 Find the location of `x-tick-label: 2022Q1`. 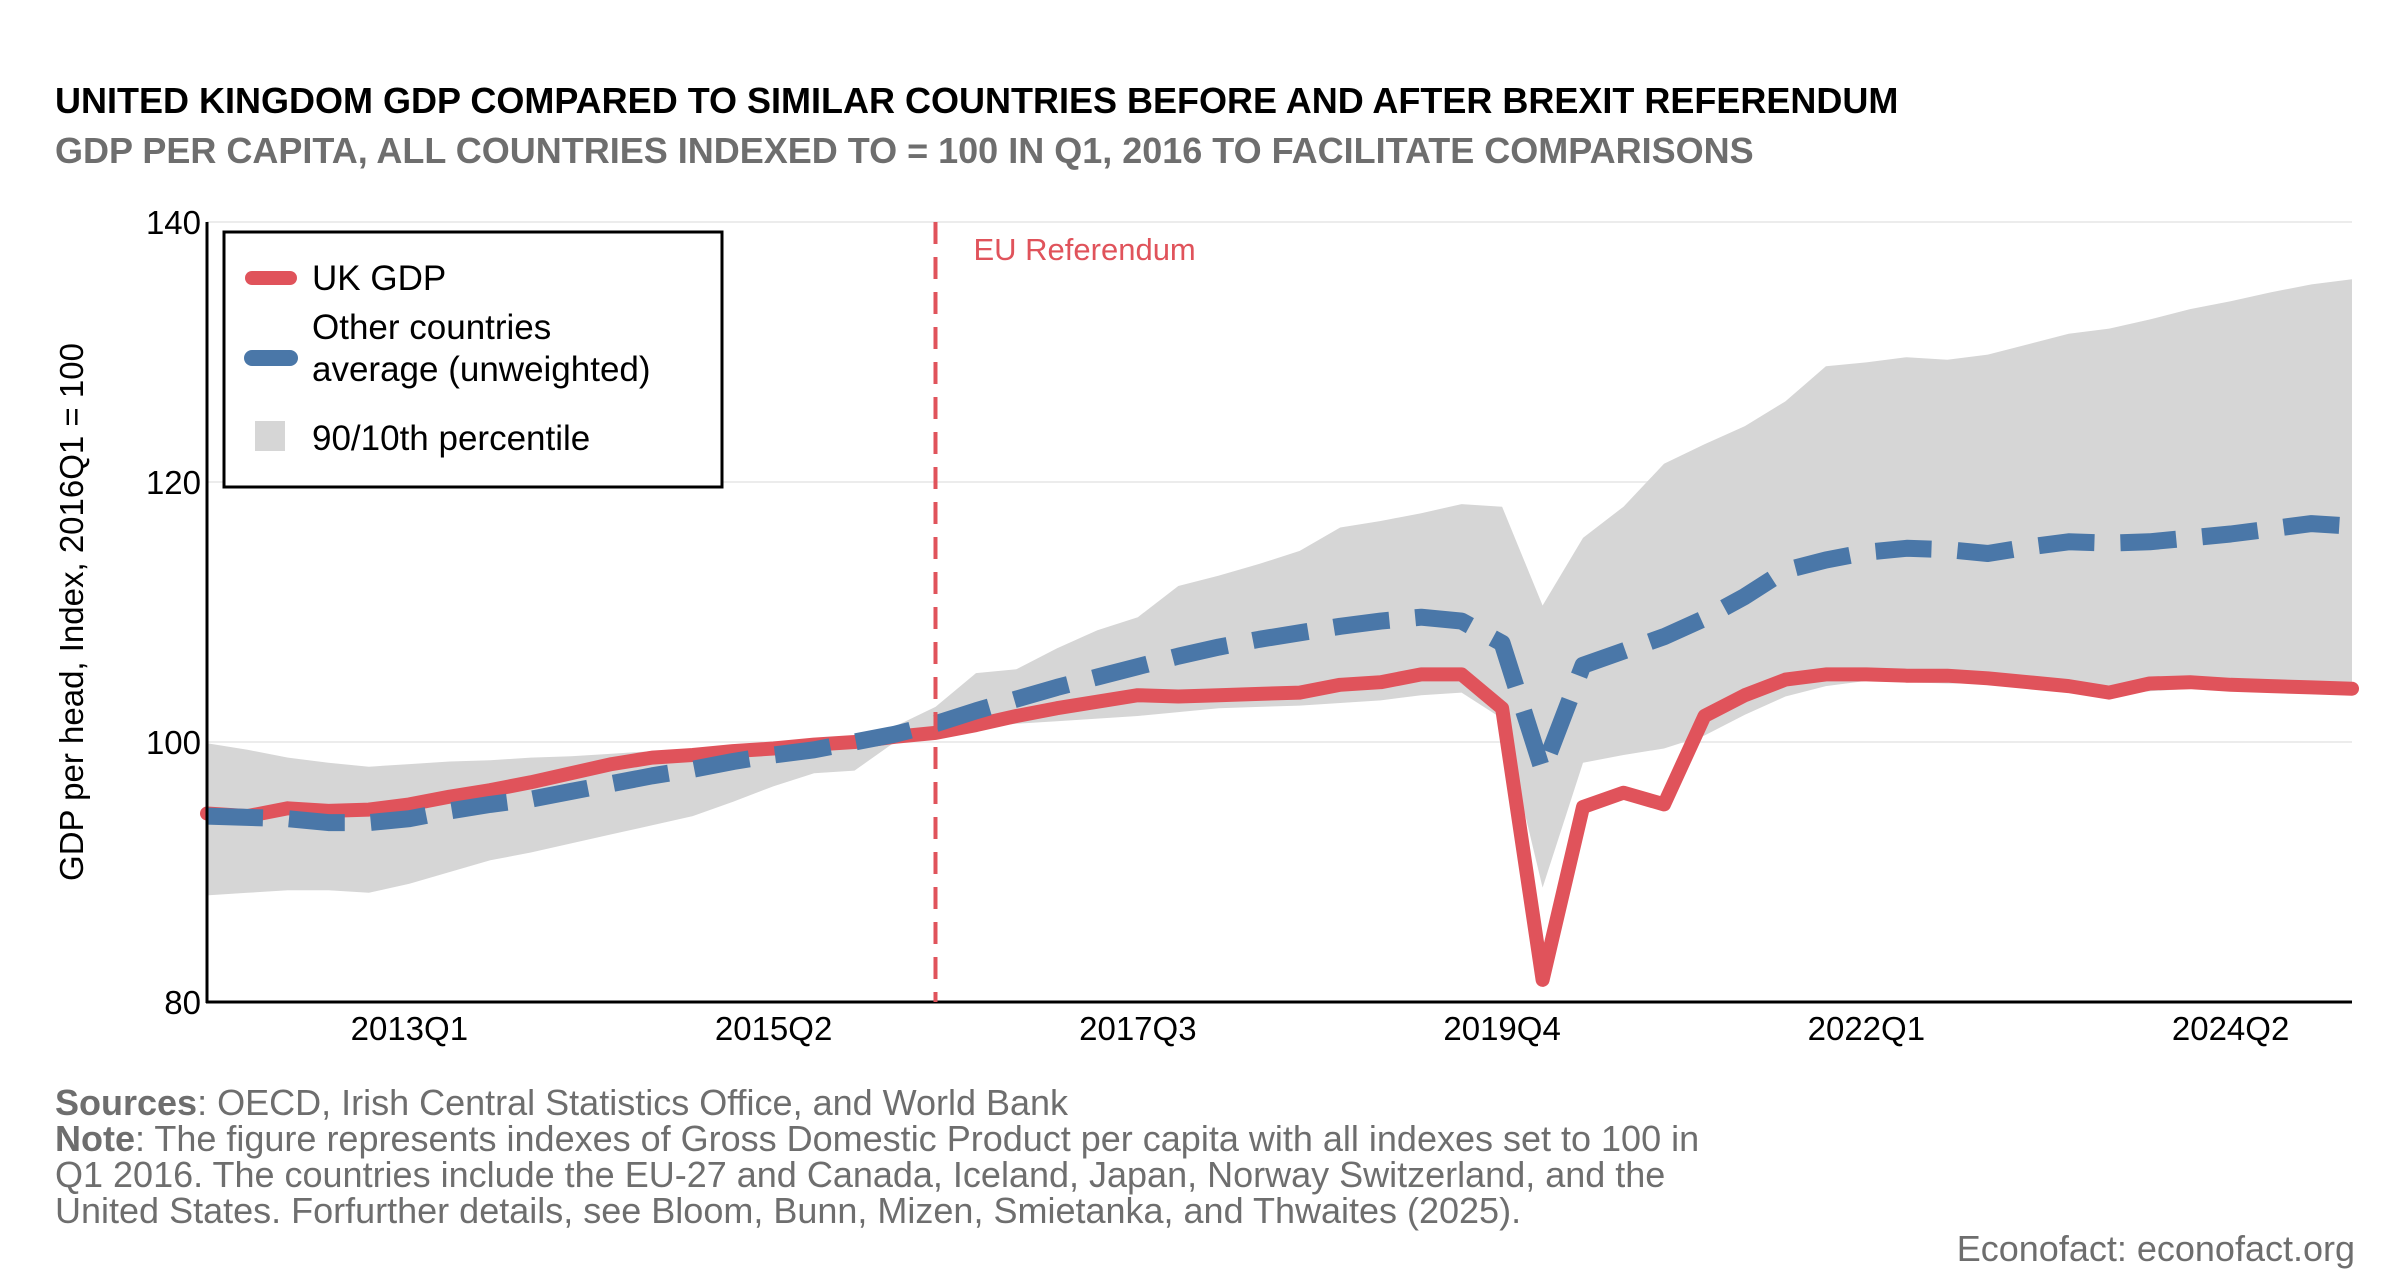

x-tick-label: 2022Q1 is located at coordinates (1866, 1028).